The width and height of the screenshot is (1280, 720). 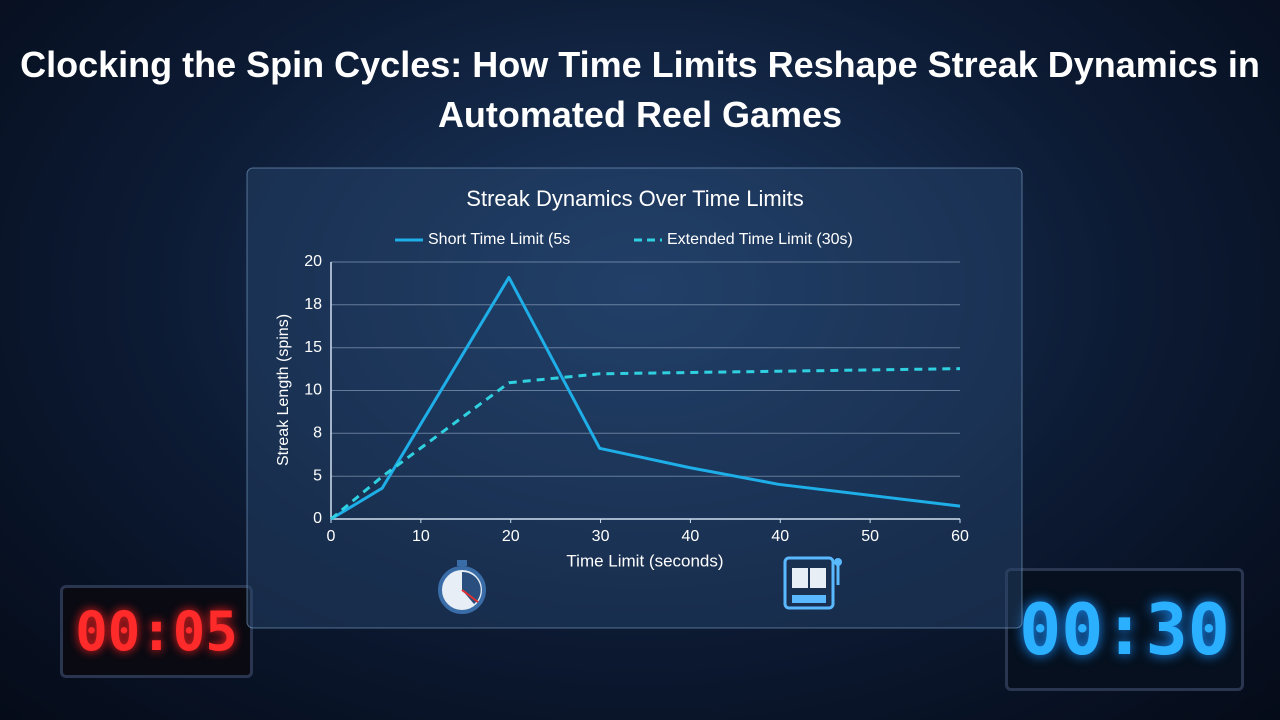 What do you see at coordinates (317, 433) in the screenshot?
I see `y-tick-label: 8` at bounding box center [317, 433].